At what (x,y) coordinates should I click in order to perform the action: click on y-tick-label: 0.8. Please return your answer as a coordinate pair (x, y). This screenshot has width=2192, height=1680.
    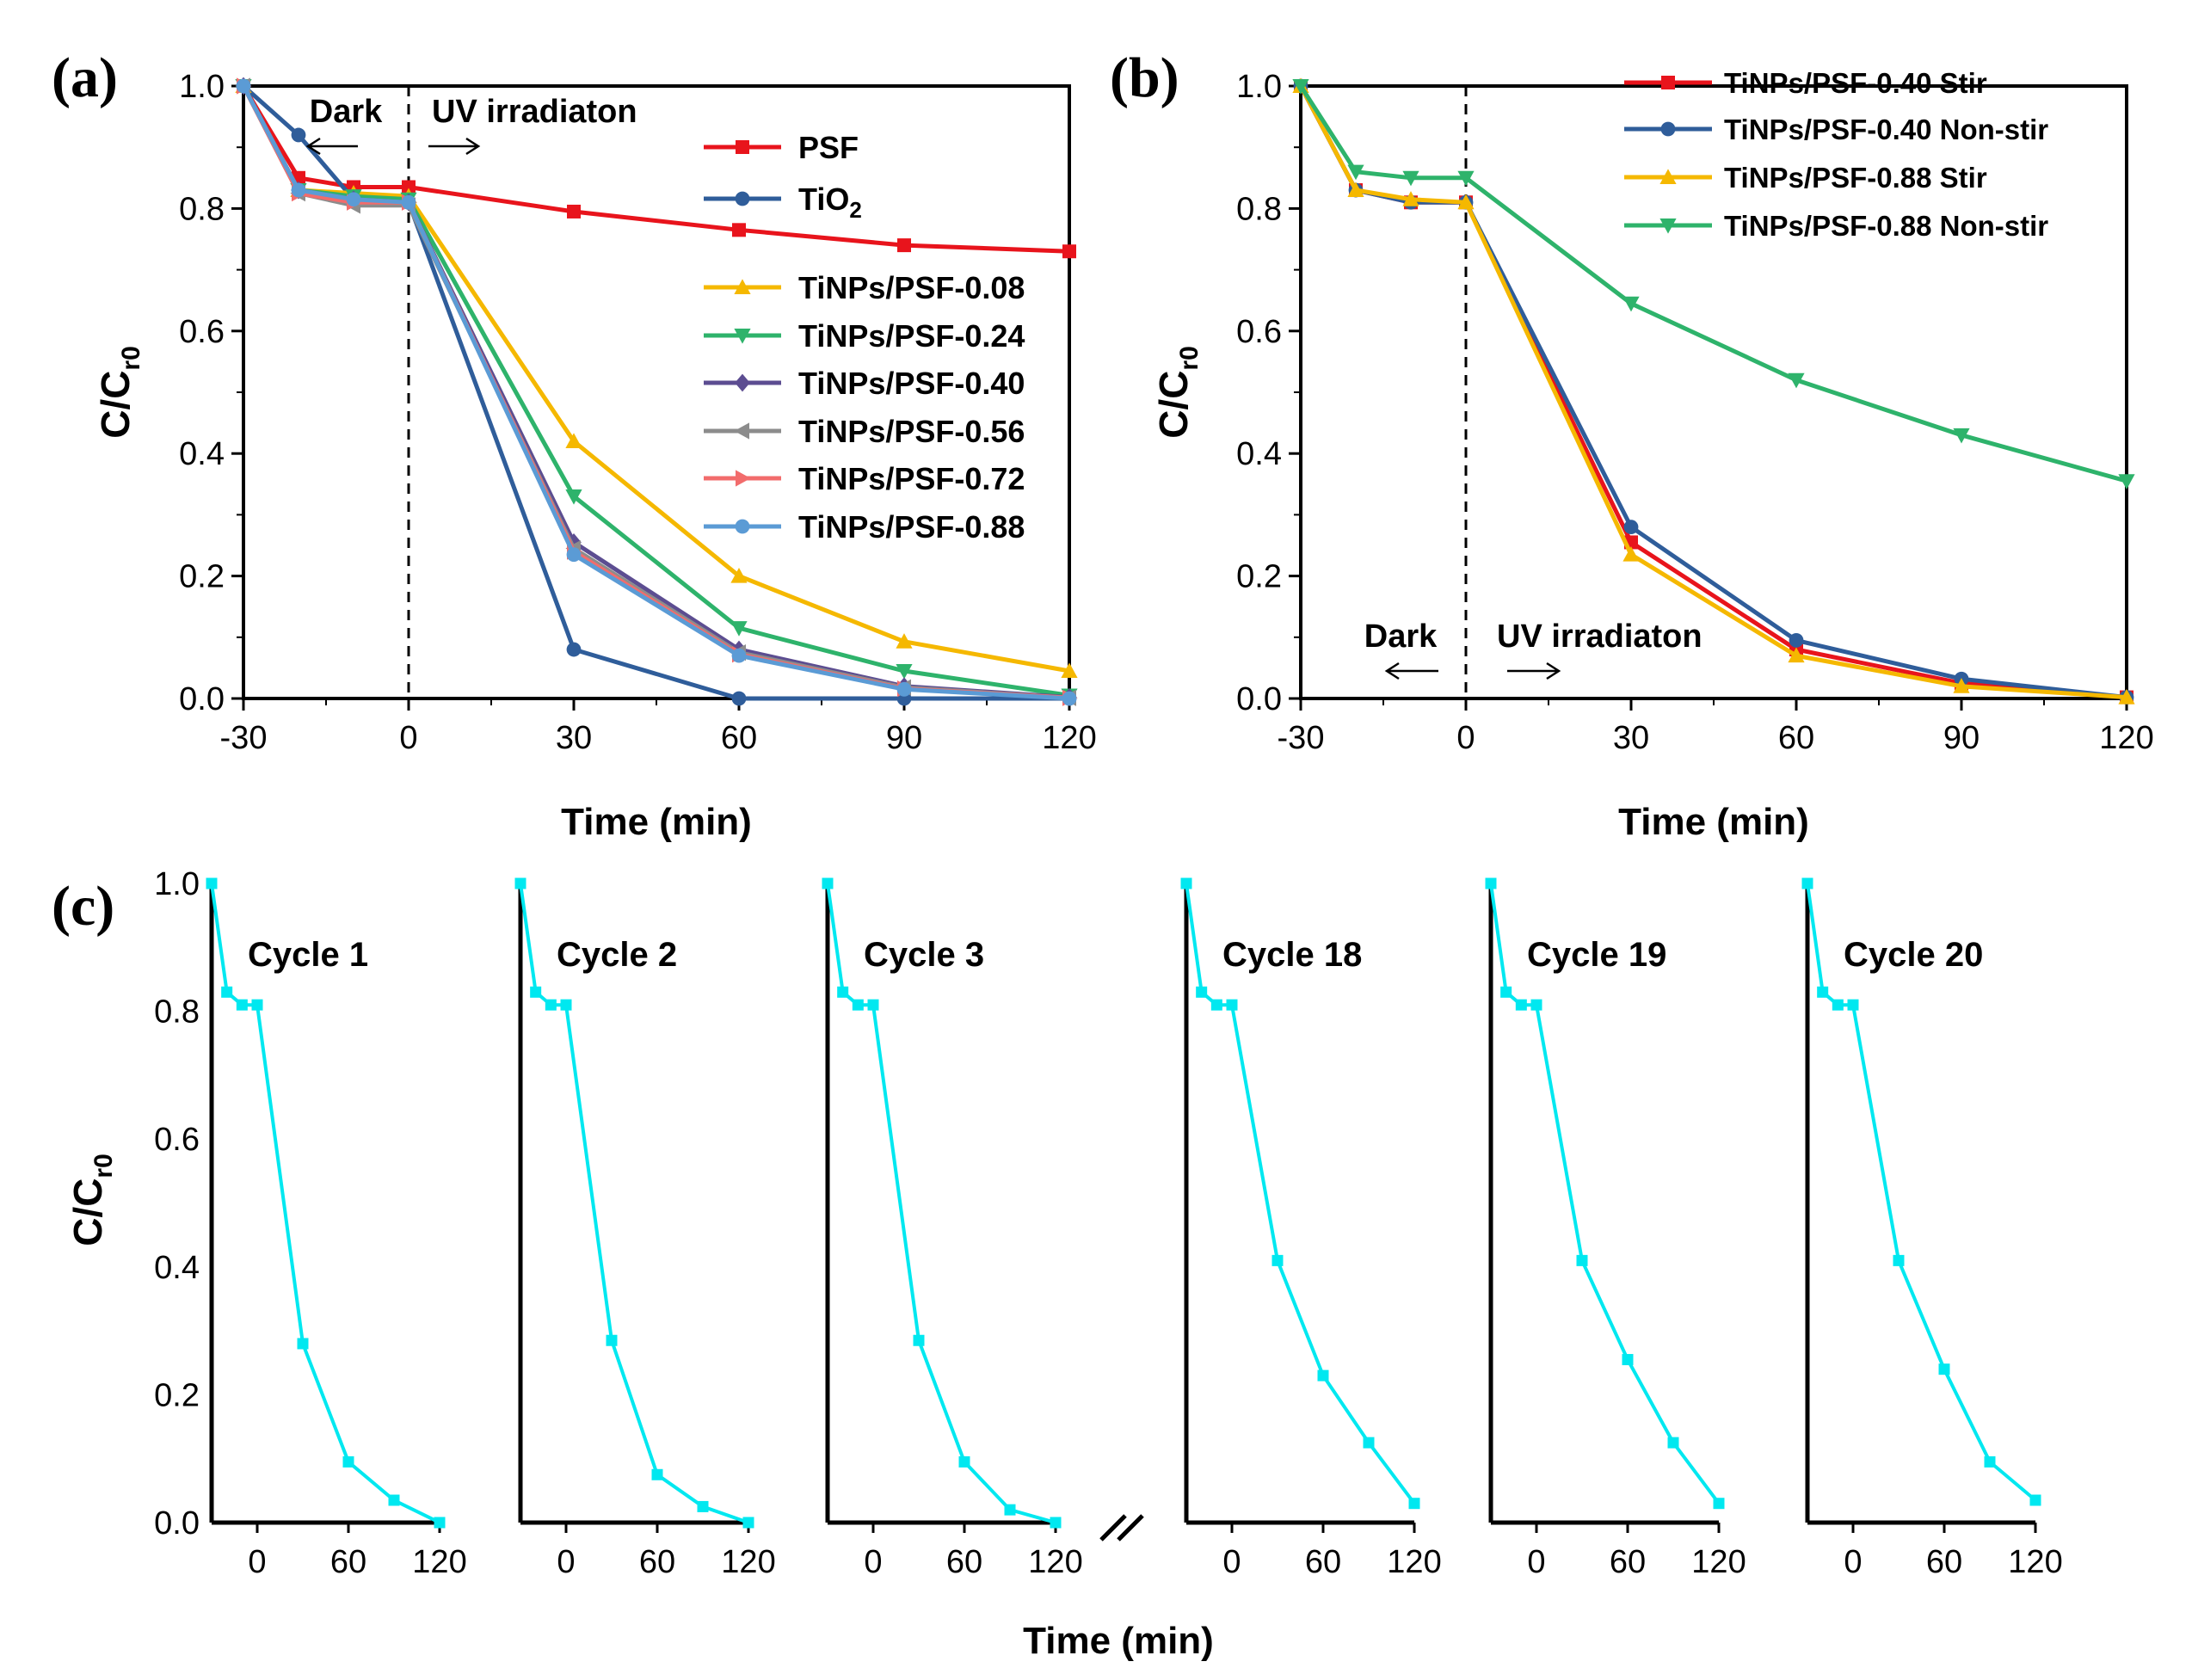
    Looking at the image, I should click on (202, 209).